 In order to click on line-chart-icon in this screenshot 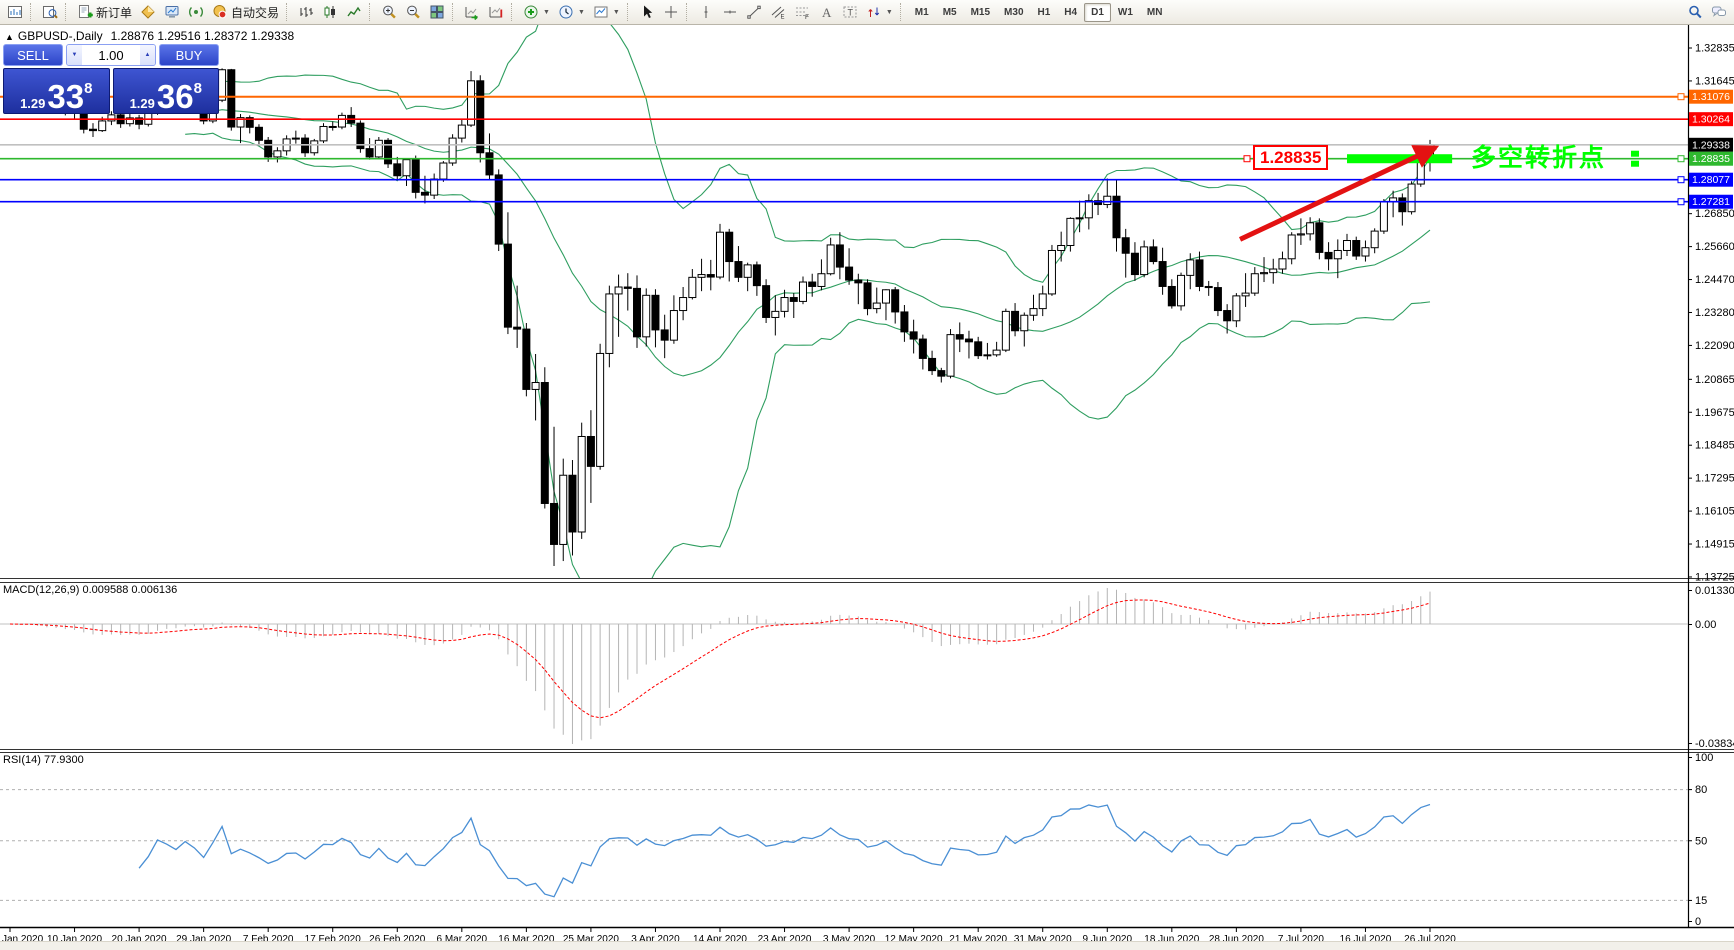, I will do `click(354, 11)`.